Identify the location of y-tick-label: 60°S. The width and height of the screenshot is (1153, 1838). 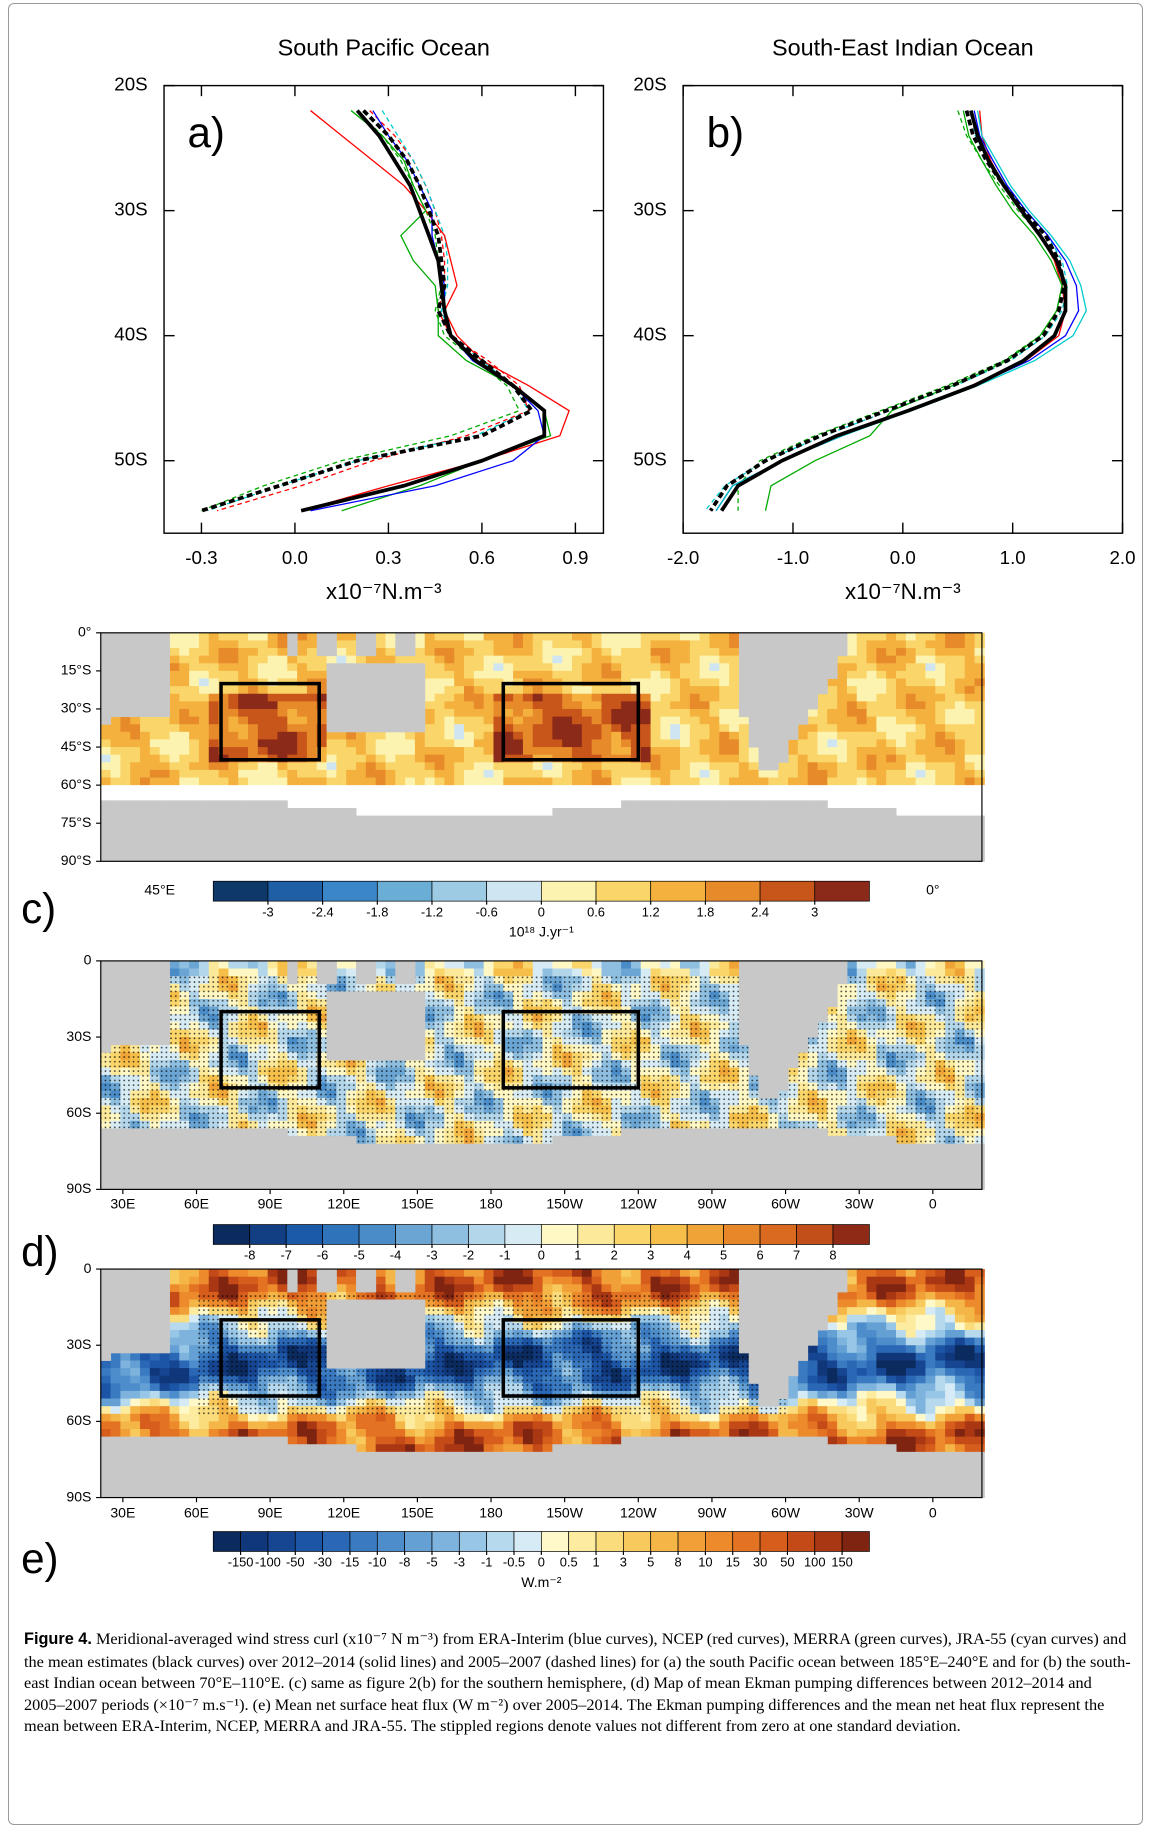
(76, 784).